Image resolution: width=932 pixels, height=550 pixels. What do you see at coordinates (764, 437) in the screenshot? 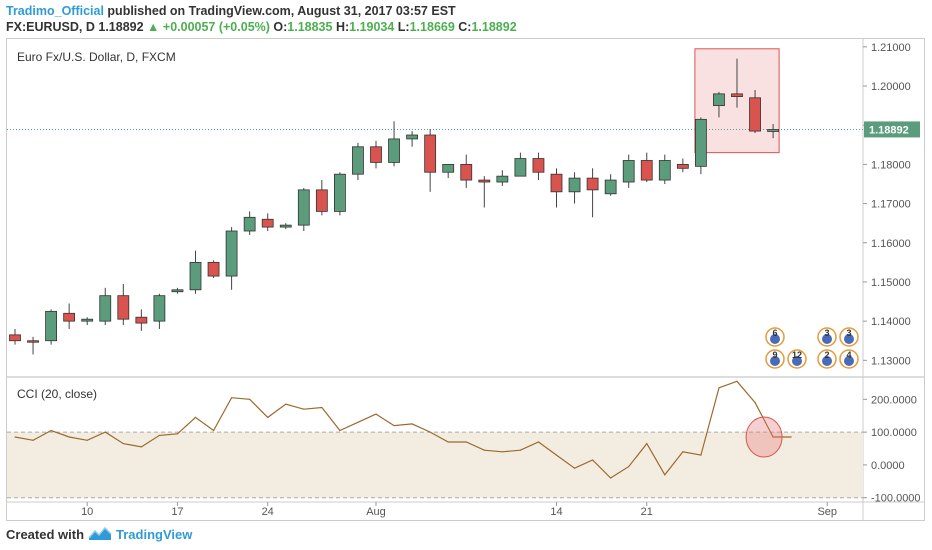
I see `cci-highlight-circle` at bounding box center [764, 437].